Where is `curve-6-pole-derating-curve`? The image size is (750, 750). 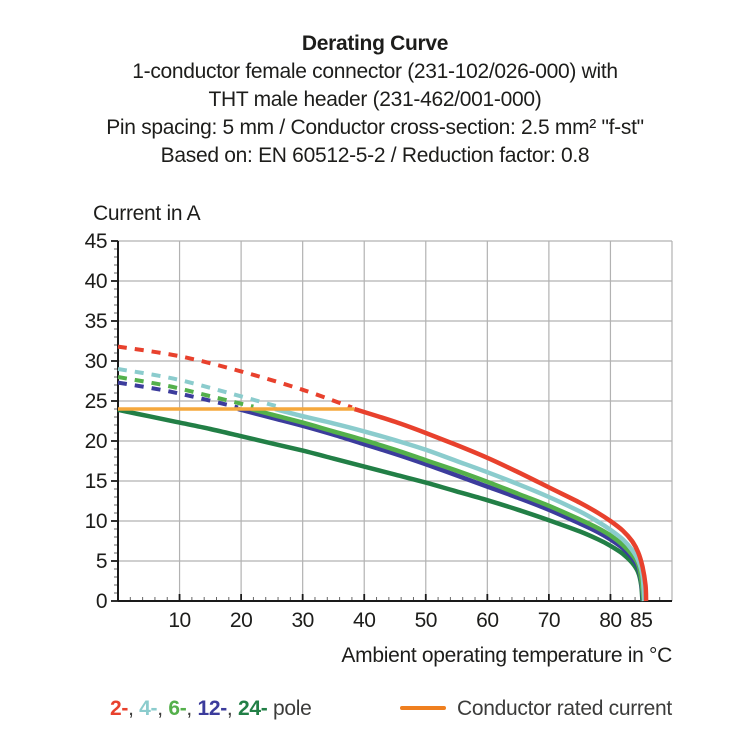 curve-6-pole-derating-curve is located at coordinates (185, 392).